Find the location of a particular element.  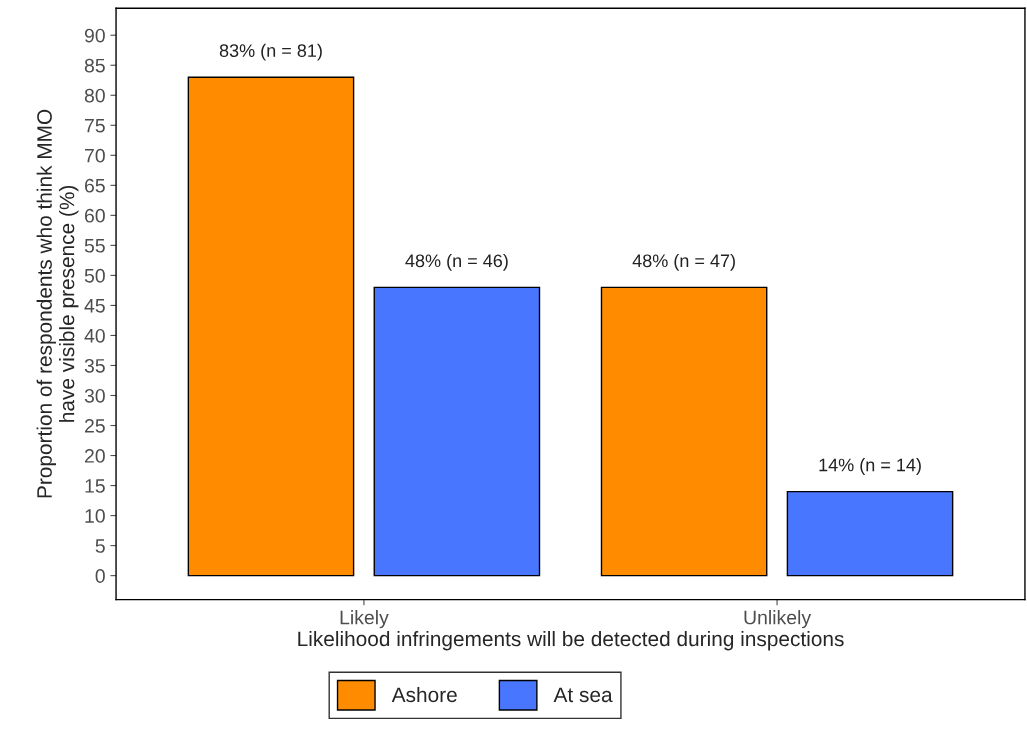

x-axis-title: Likelihood infringements will be detected during inspections is located at coordinates (571, 640).